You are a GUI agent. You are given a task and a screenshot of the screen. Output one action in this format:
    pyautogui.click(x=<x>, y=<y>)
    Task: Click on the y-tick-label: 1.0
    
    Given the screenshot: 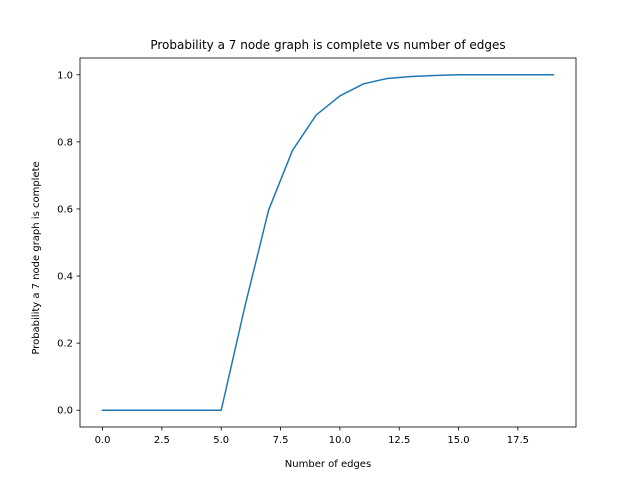 What is the action you would take?
    pyautogui.click(x=65, y=75)
    